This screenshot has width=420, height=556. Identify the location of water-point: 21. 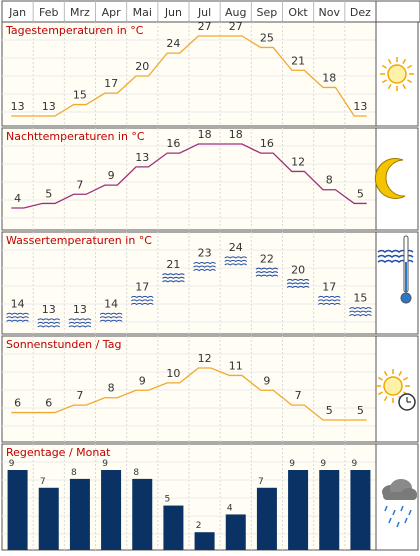
(173, 270).